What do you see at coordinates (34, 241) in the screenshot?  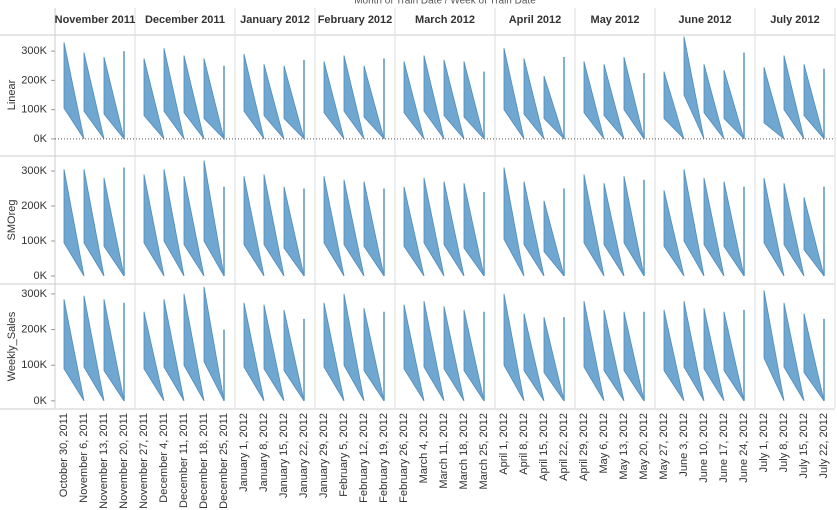 I see `y-tick-label: 100K` at bounding box center [34, 241].